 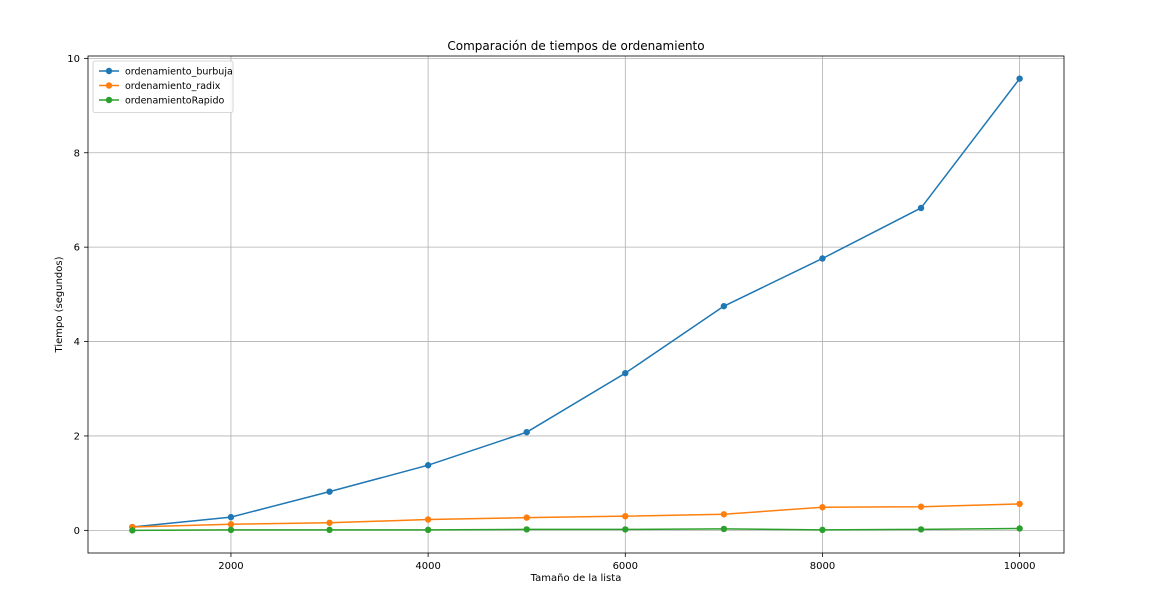 I want to click on x-tick-label: 2000, so click(x=230, y=566).